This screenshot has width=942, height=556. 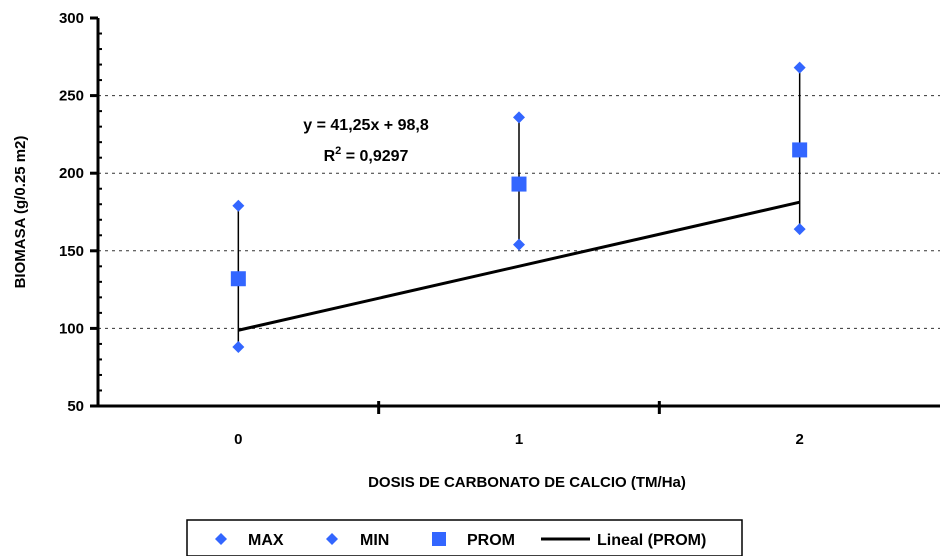 I want to click on y-tick-label: 300, so click(x=71, y=18).